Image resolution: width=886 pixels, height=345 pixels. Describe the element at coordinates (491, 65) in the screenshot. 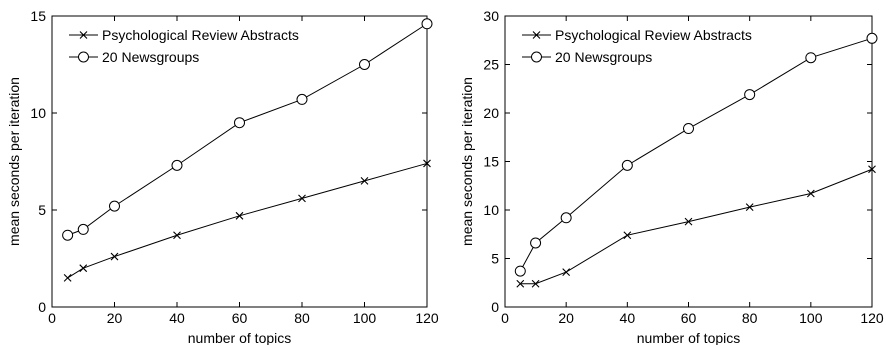

I see `y-tick-label: 25` at that location.